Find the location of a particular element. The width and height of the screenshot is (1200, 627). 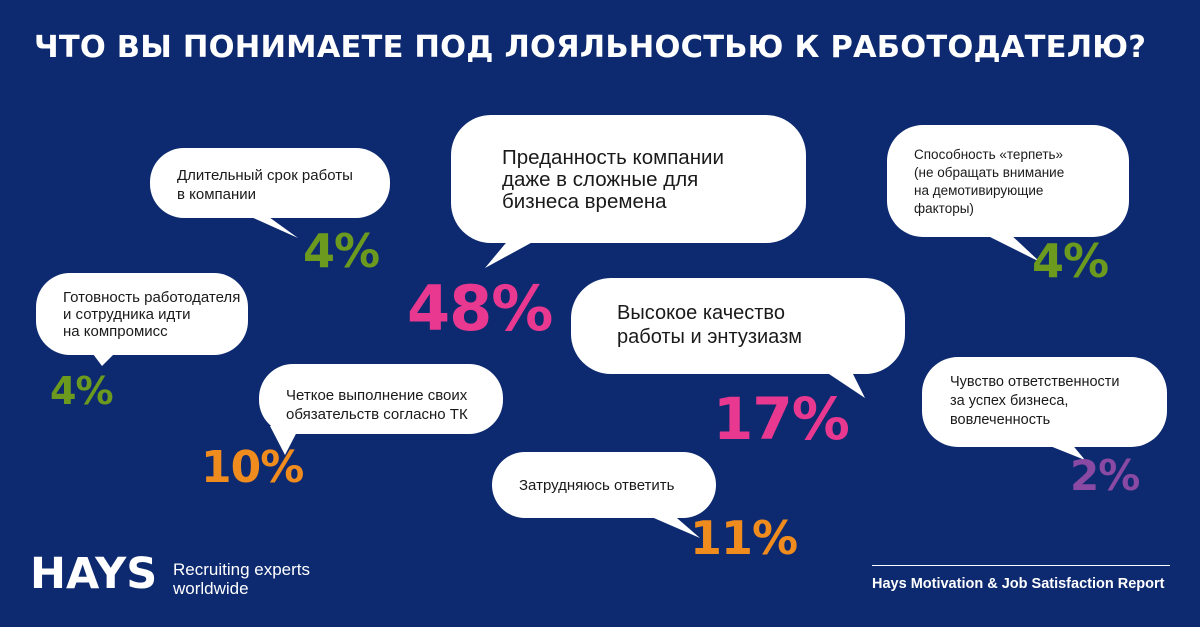

value-label: 11% is located at coordinates (744, 538).